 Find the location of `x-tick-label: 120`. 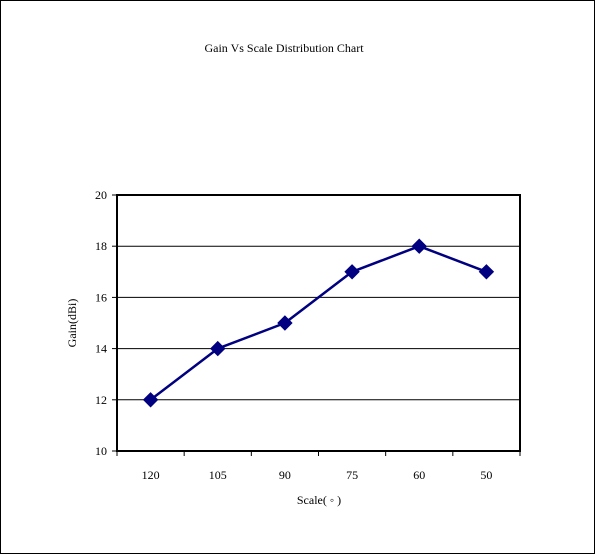

x-tick-label: 120 is located at coordinates (151, 475).